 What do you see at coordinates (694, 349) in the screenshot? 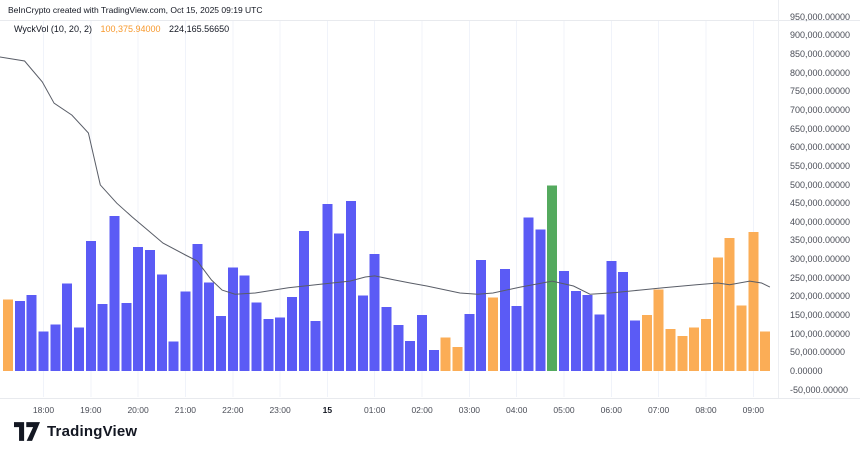
I see `volume-bar: 07:45: 117000` at bounding box center [694, 349].